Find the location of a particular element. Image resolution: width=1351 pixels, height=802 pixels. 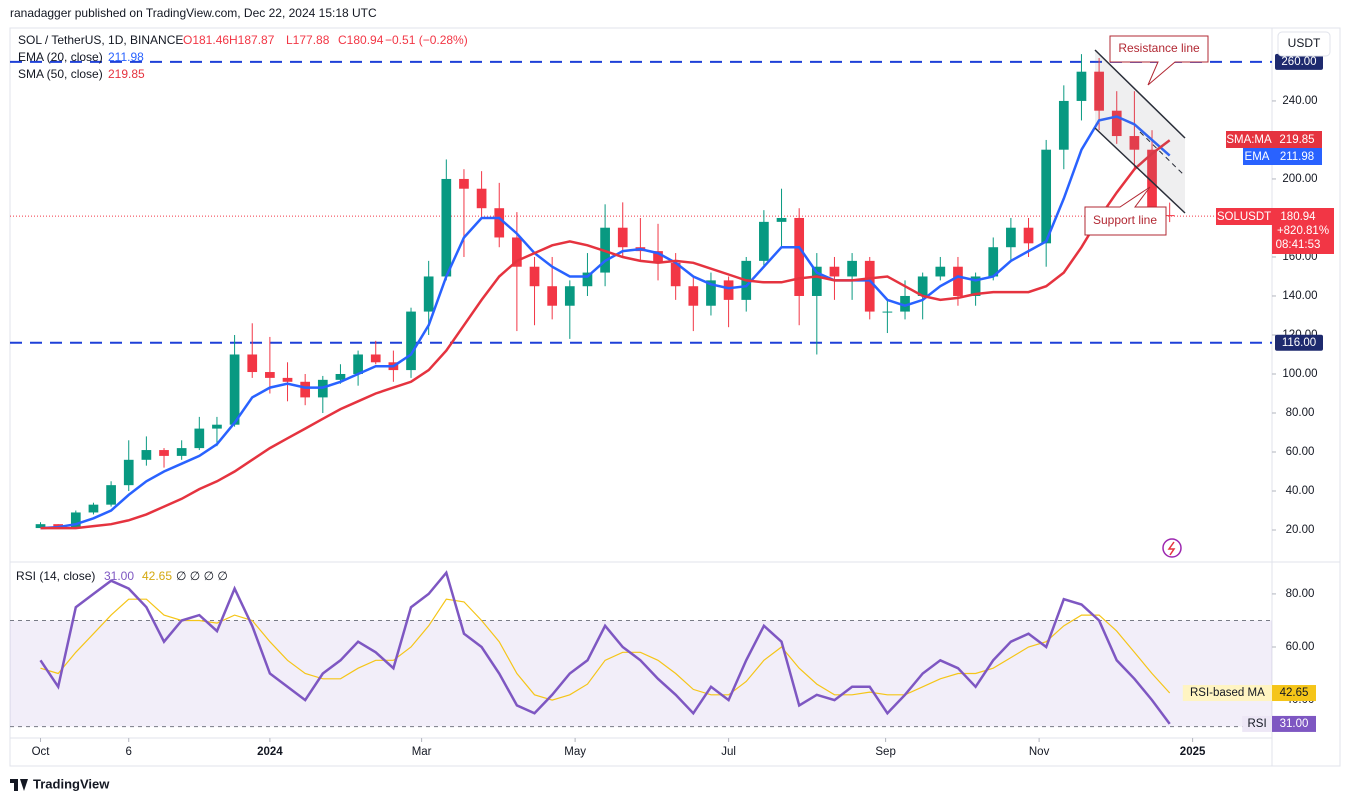

y-tick-label: 80.00 is located at coordinates (1300, 413).